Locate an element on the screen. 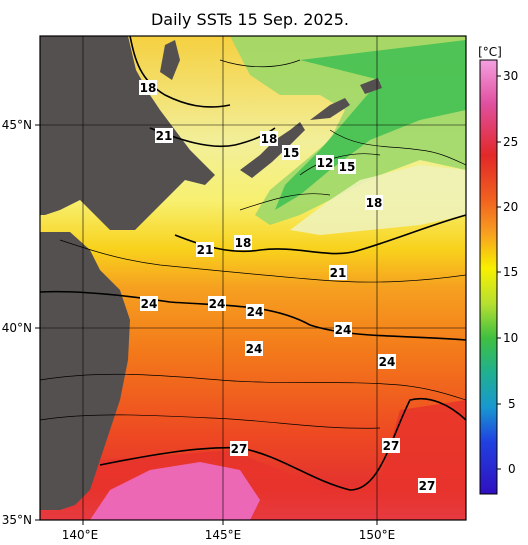  colorbar-unit: [°C] is located at coordinates (490, 52).